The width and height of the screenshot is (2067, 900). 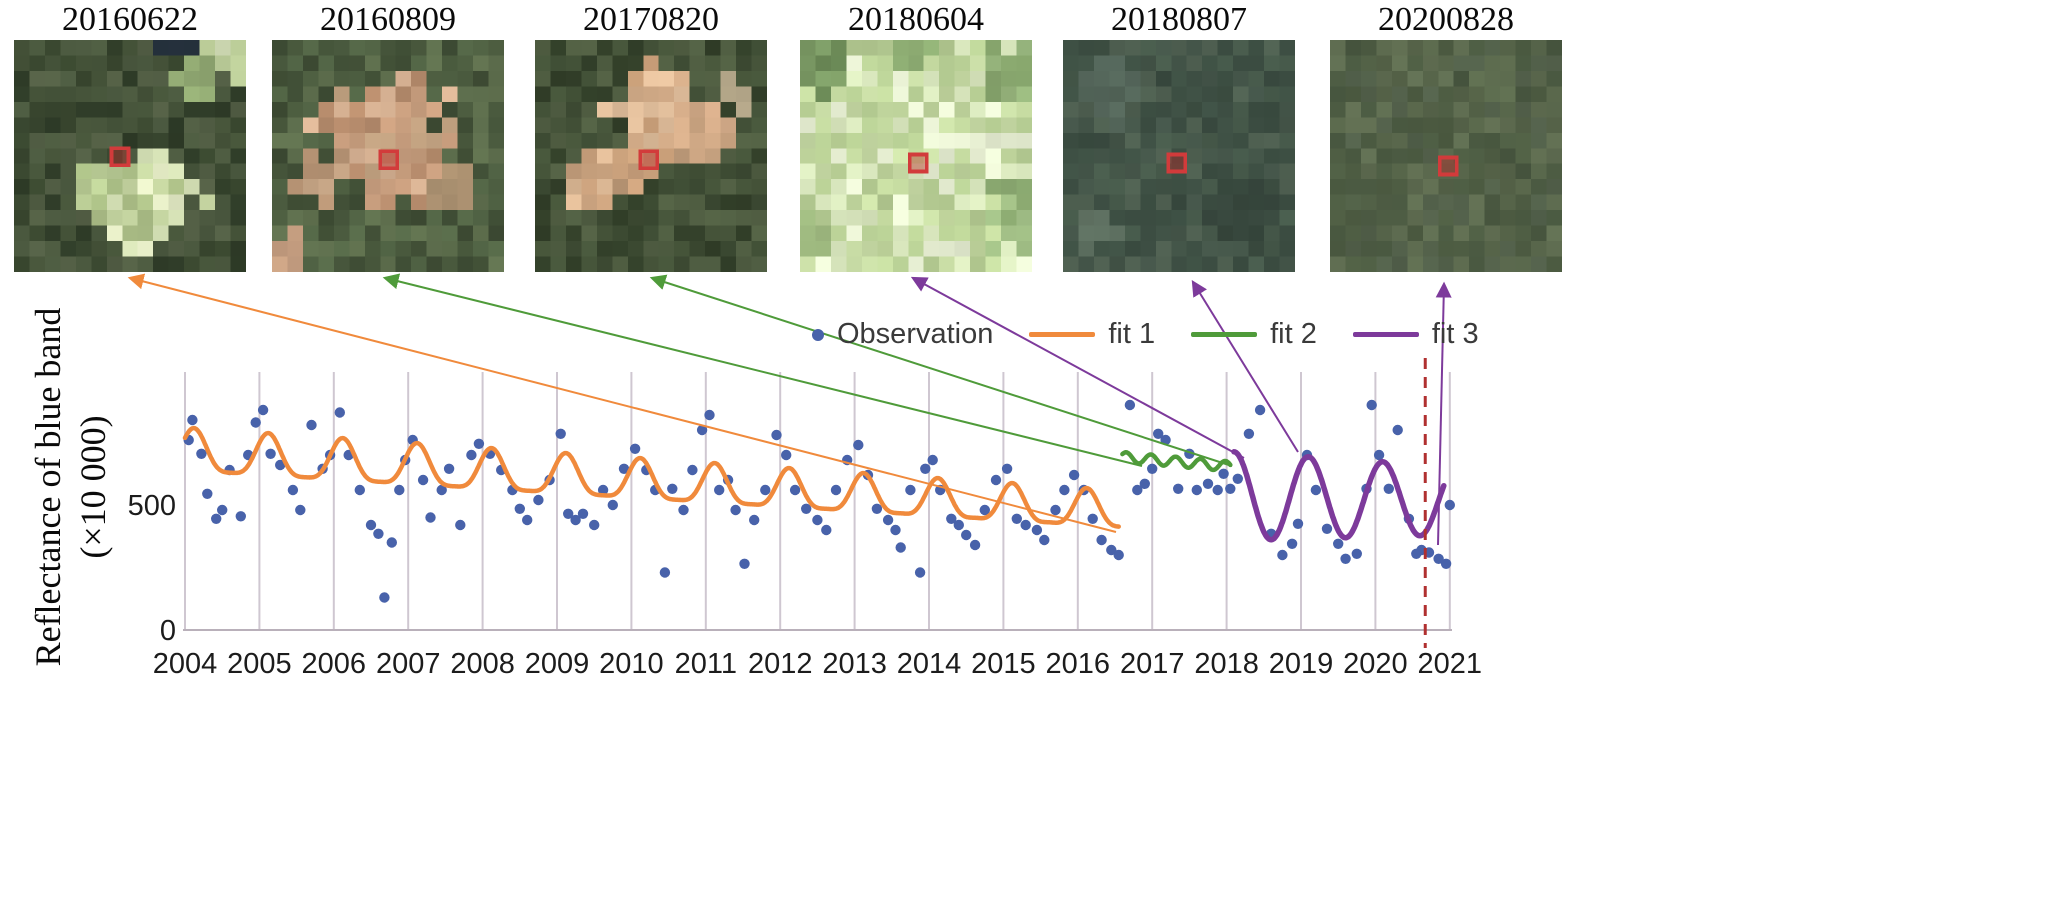 What do you see at coordinates (1385, 334) in the screenshot?
I see `fit3-line-icon` at bounding box center [1385, 334].